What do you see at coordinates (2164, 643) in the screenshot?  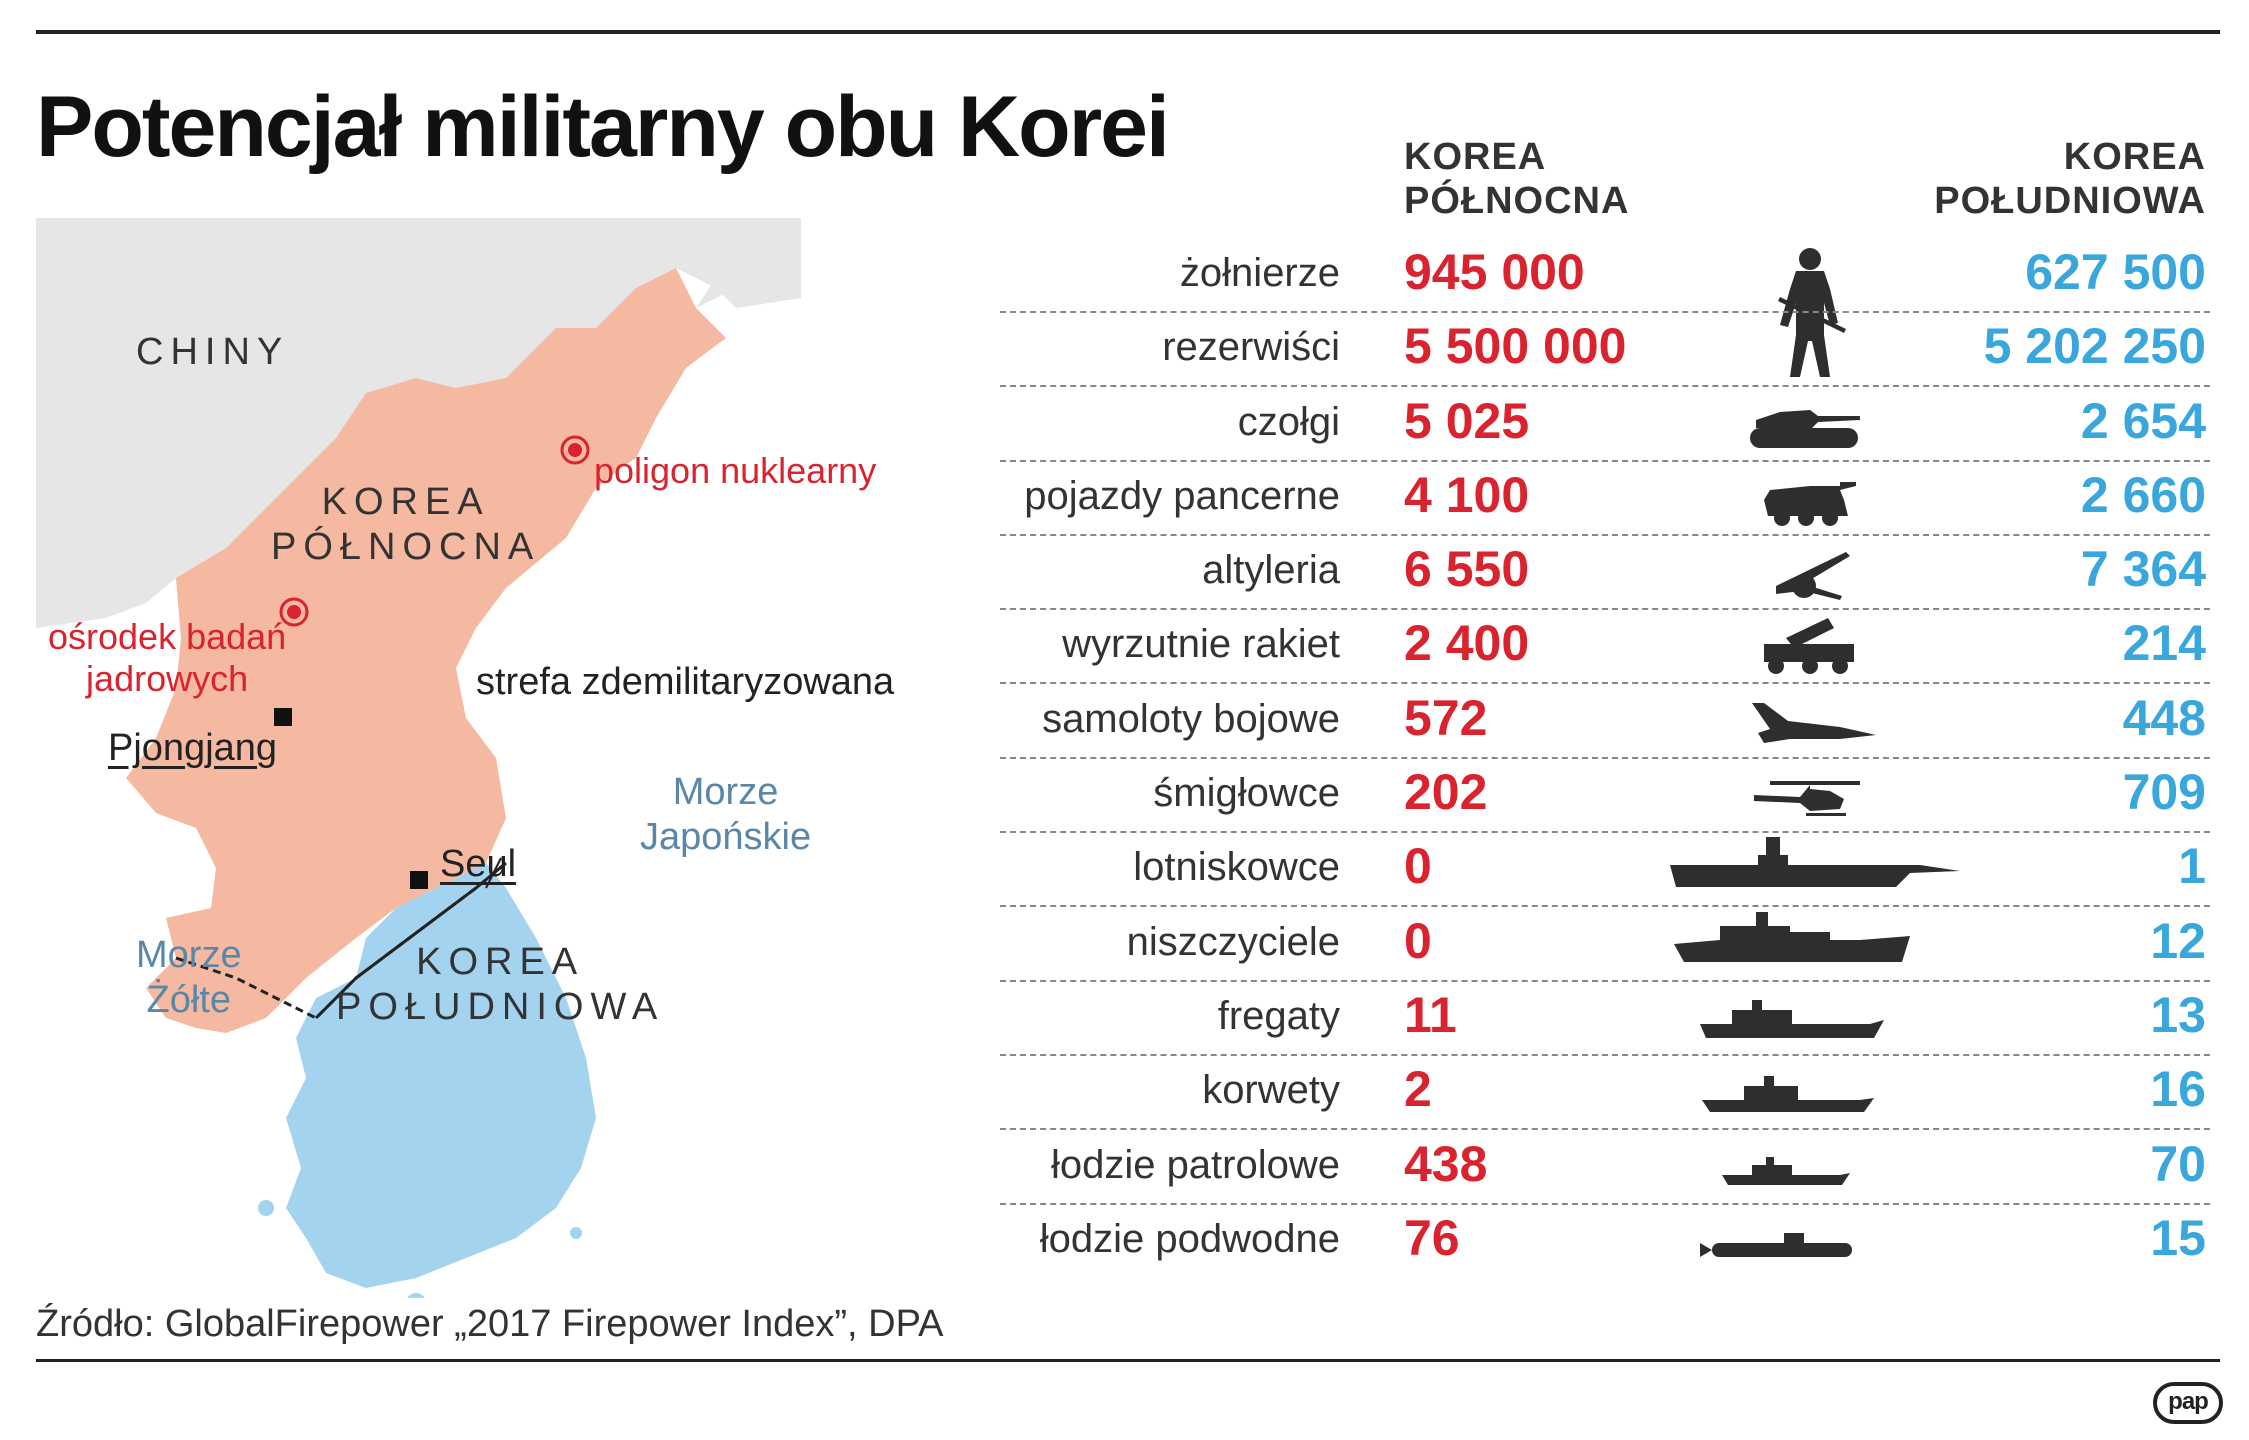 I see `south-value: 214` at bounding box center [2164, 643].